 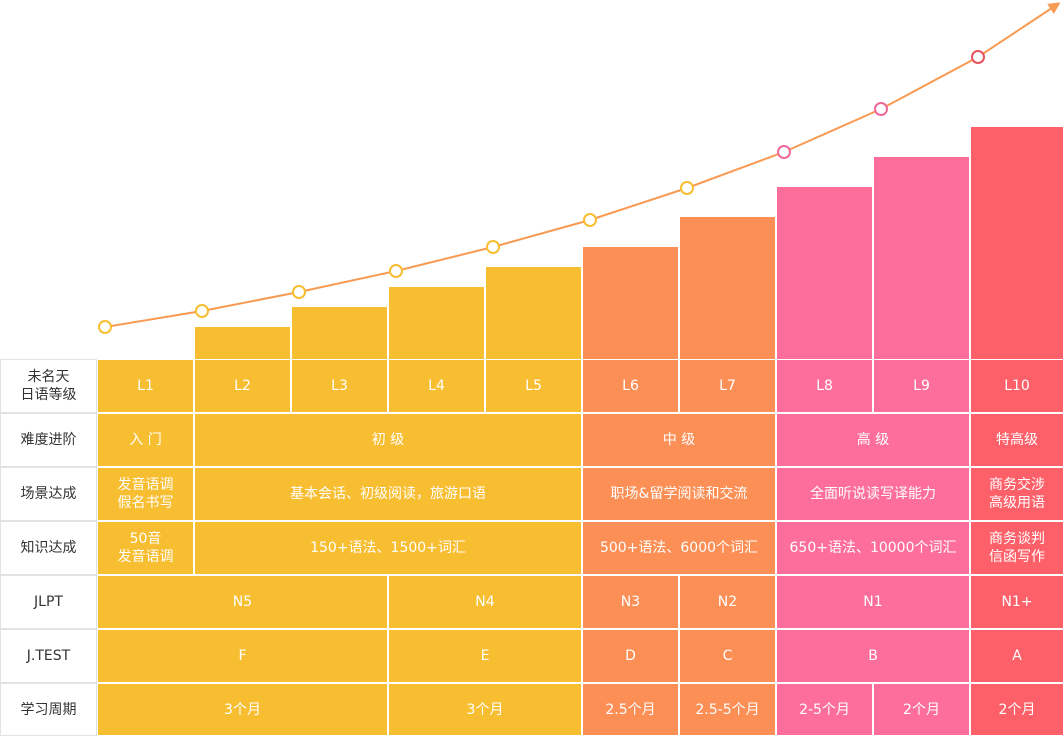 I want to click on table-cell: C, so click(x=727, y=656).